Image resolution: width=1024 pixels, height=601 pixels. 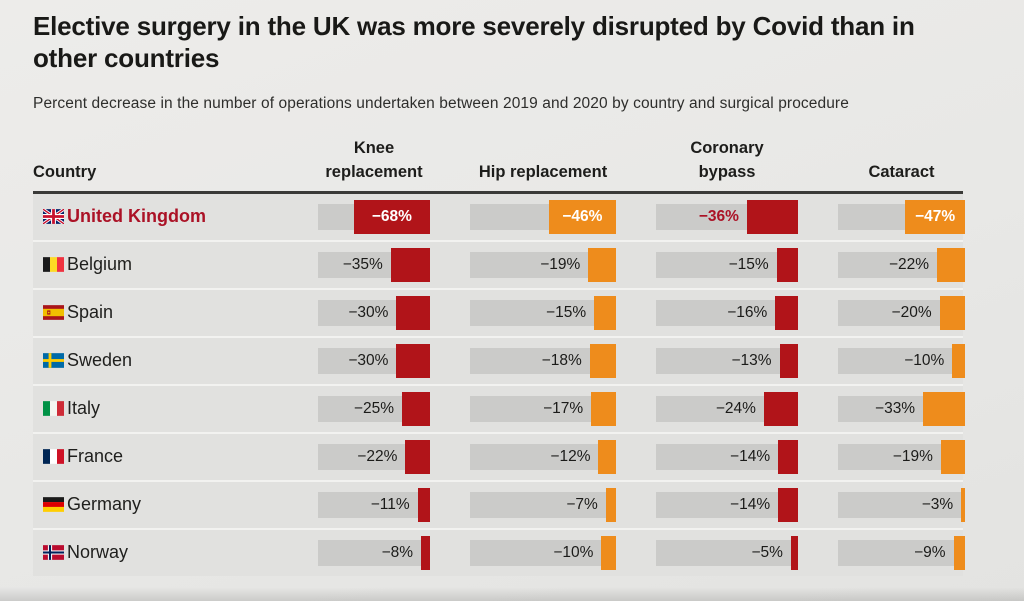 What do you see at coordinates (582, 504) in the screenshot?
I see `bar-value-hip: −7%` at bounding box center [582, 504].